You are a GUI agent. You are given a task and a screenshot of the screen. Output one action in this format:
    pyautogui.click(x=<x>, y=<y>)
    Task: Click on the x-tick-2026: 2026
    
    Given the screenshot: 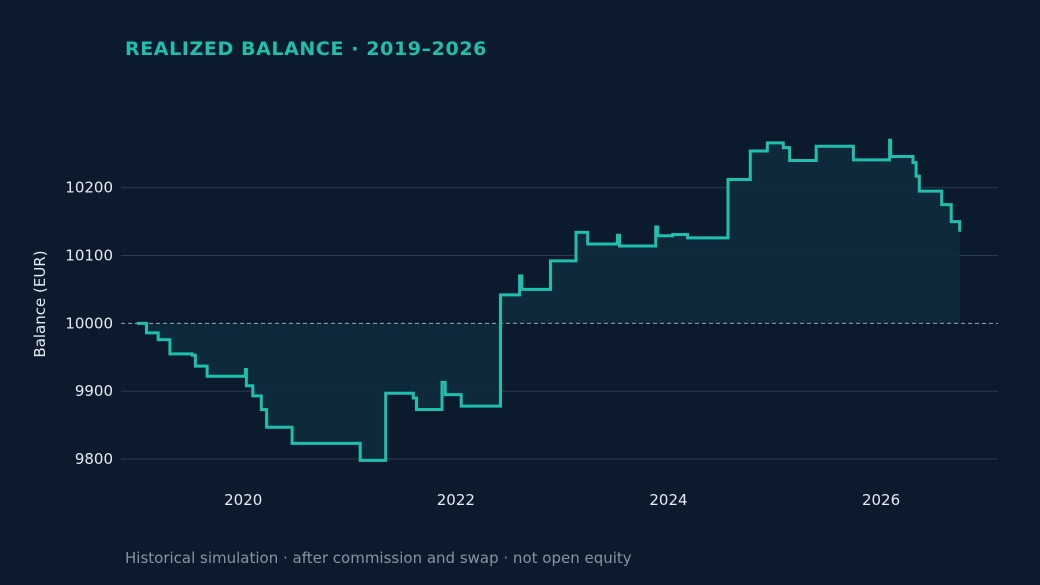 What is the action you would take?
    pyautogui.click(x=881, y=500)
    